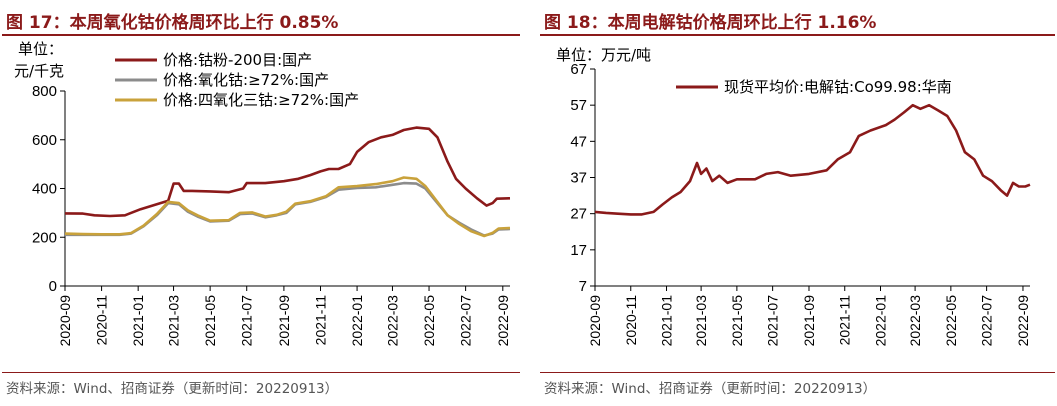 This screenshot has height=406, width=1057. Describe the element at coordinates (246, 80) in the screenshot. I see `legend-label: 价格:氧化钴:≥72%:国产` at that location.